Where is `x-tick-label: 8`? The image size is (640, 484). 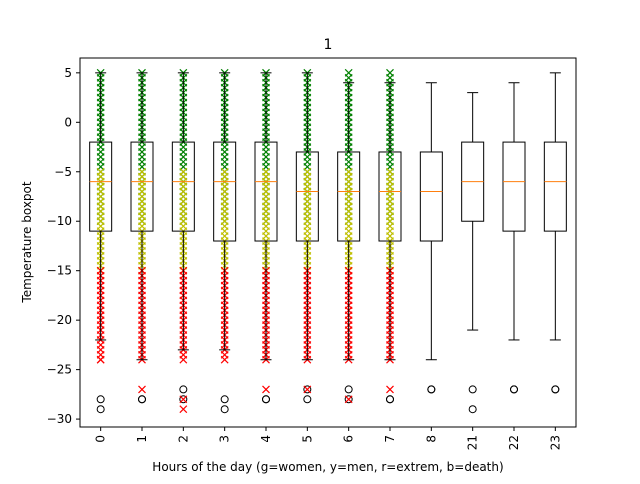
x-tick-label: 8 is located at coordinates (431, 439).